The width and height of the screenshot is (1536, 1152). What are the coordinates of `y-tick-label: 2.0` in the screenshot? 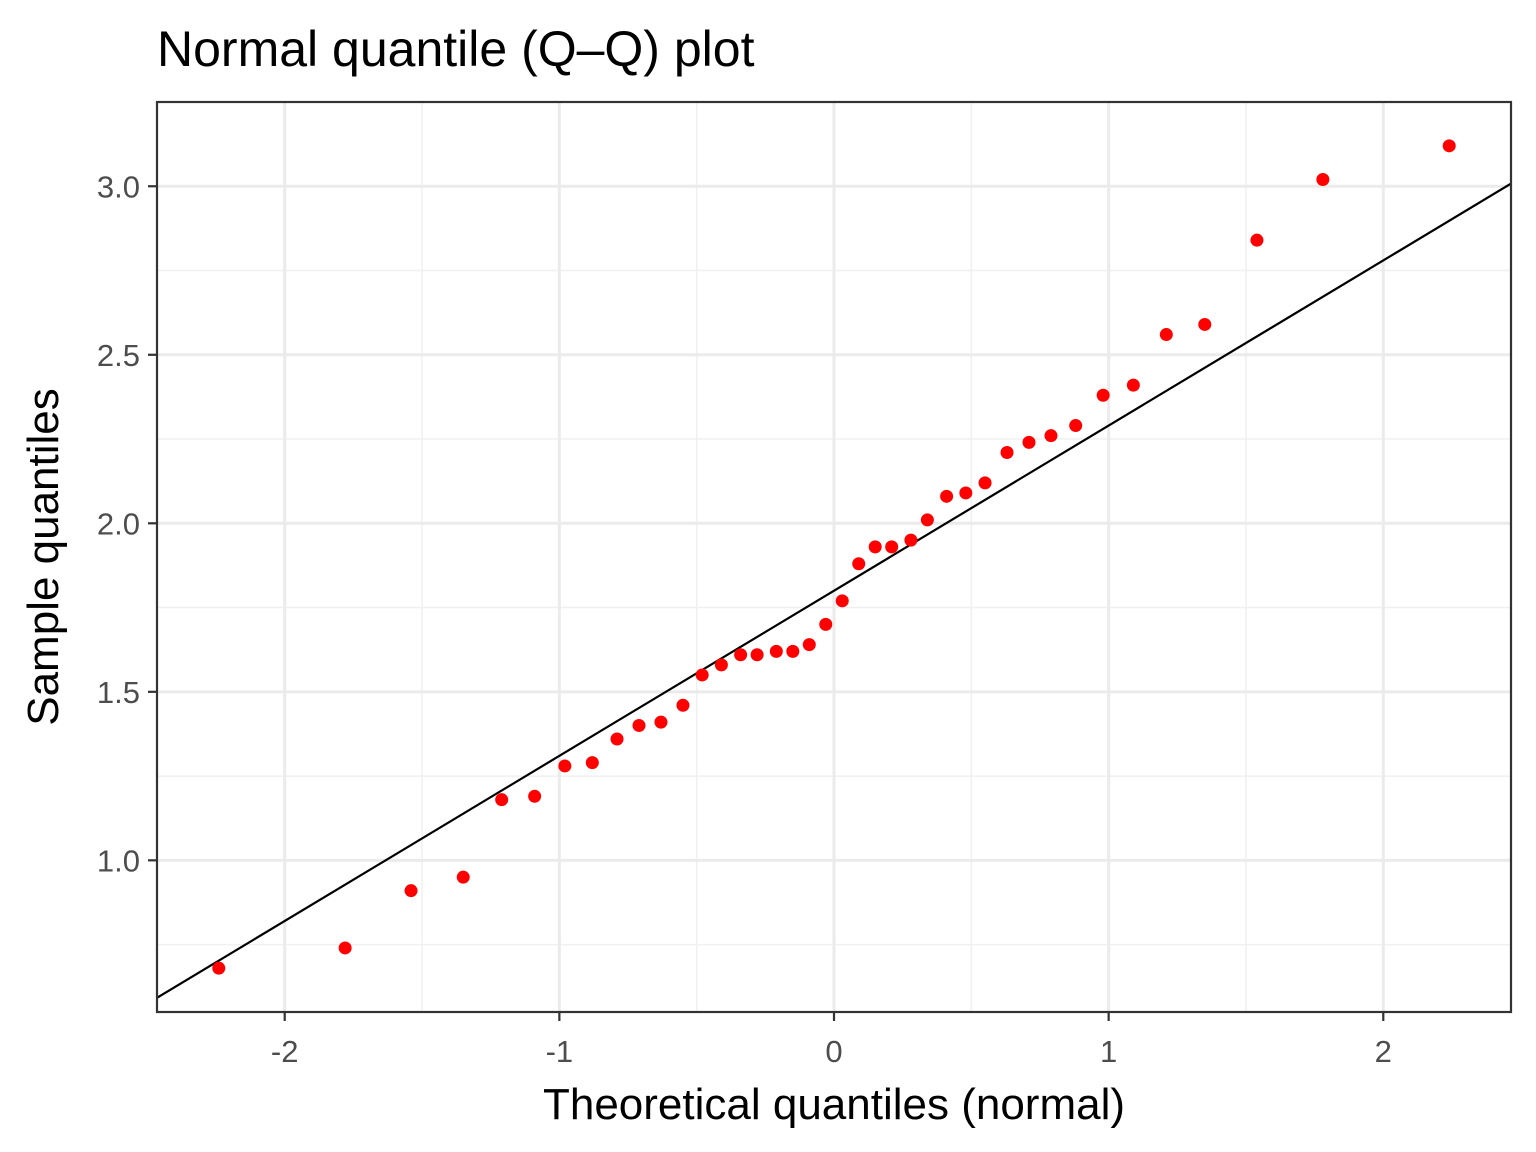 It's located at (118, 523).